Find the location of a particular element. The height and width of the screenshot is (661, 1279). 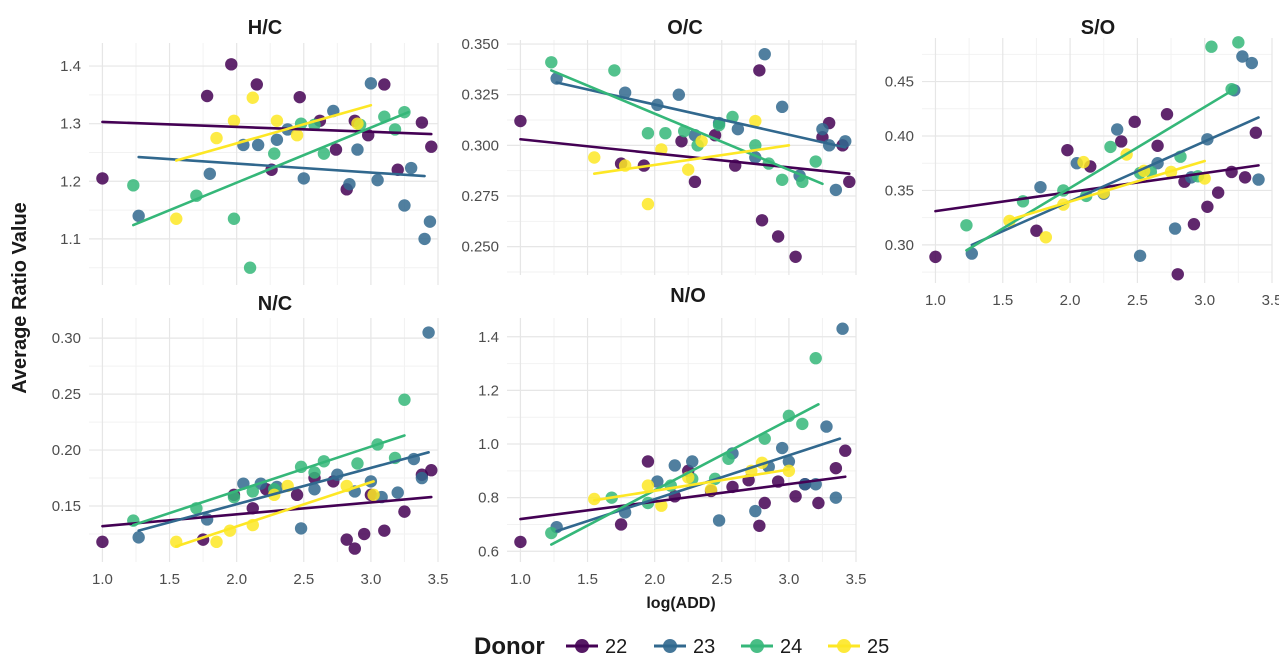

y-tick-label: 0.25 is located at coordinates (66, 394).